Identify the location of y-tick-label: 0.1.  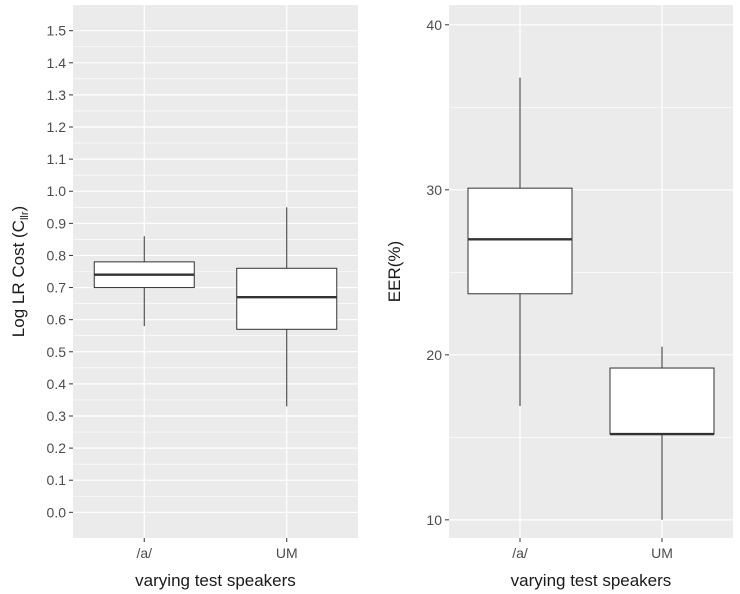
(57, 480).